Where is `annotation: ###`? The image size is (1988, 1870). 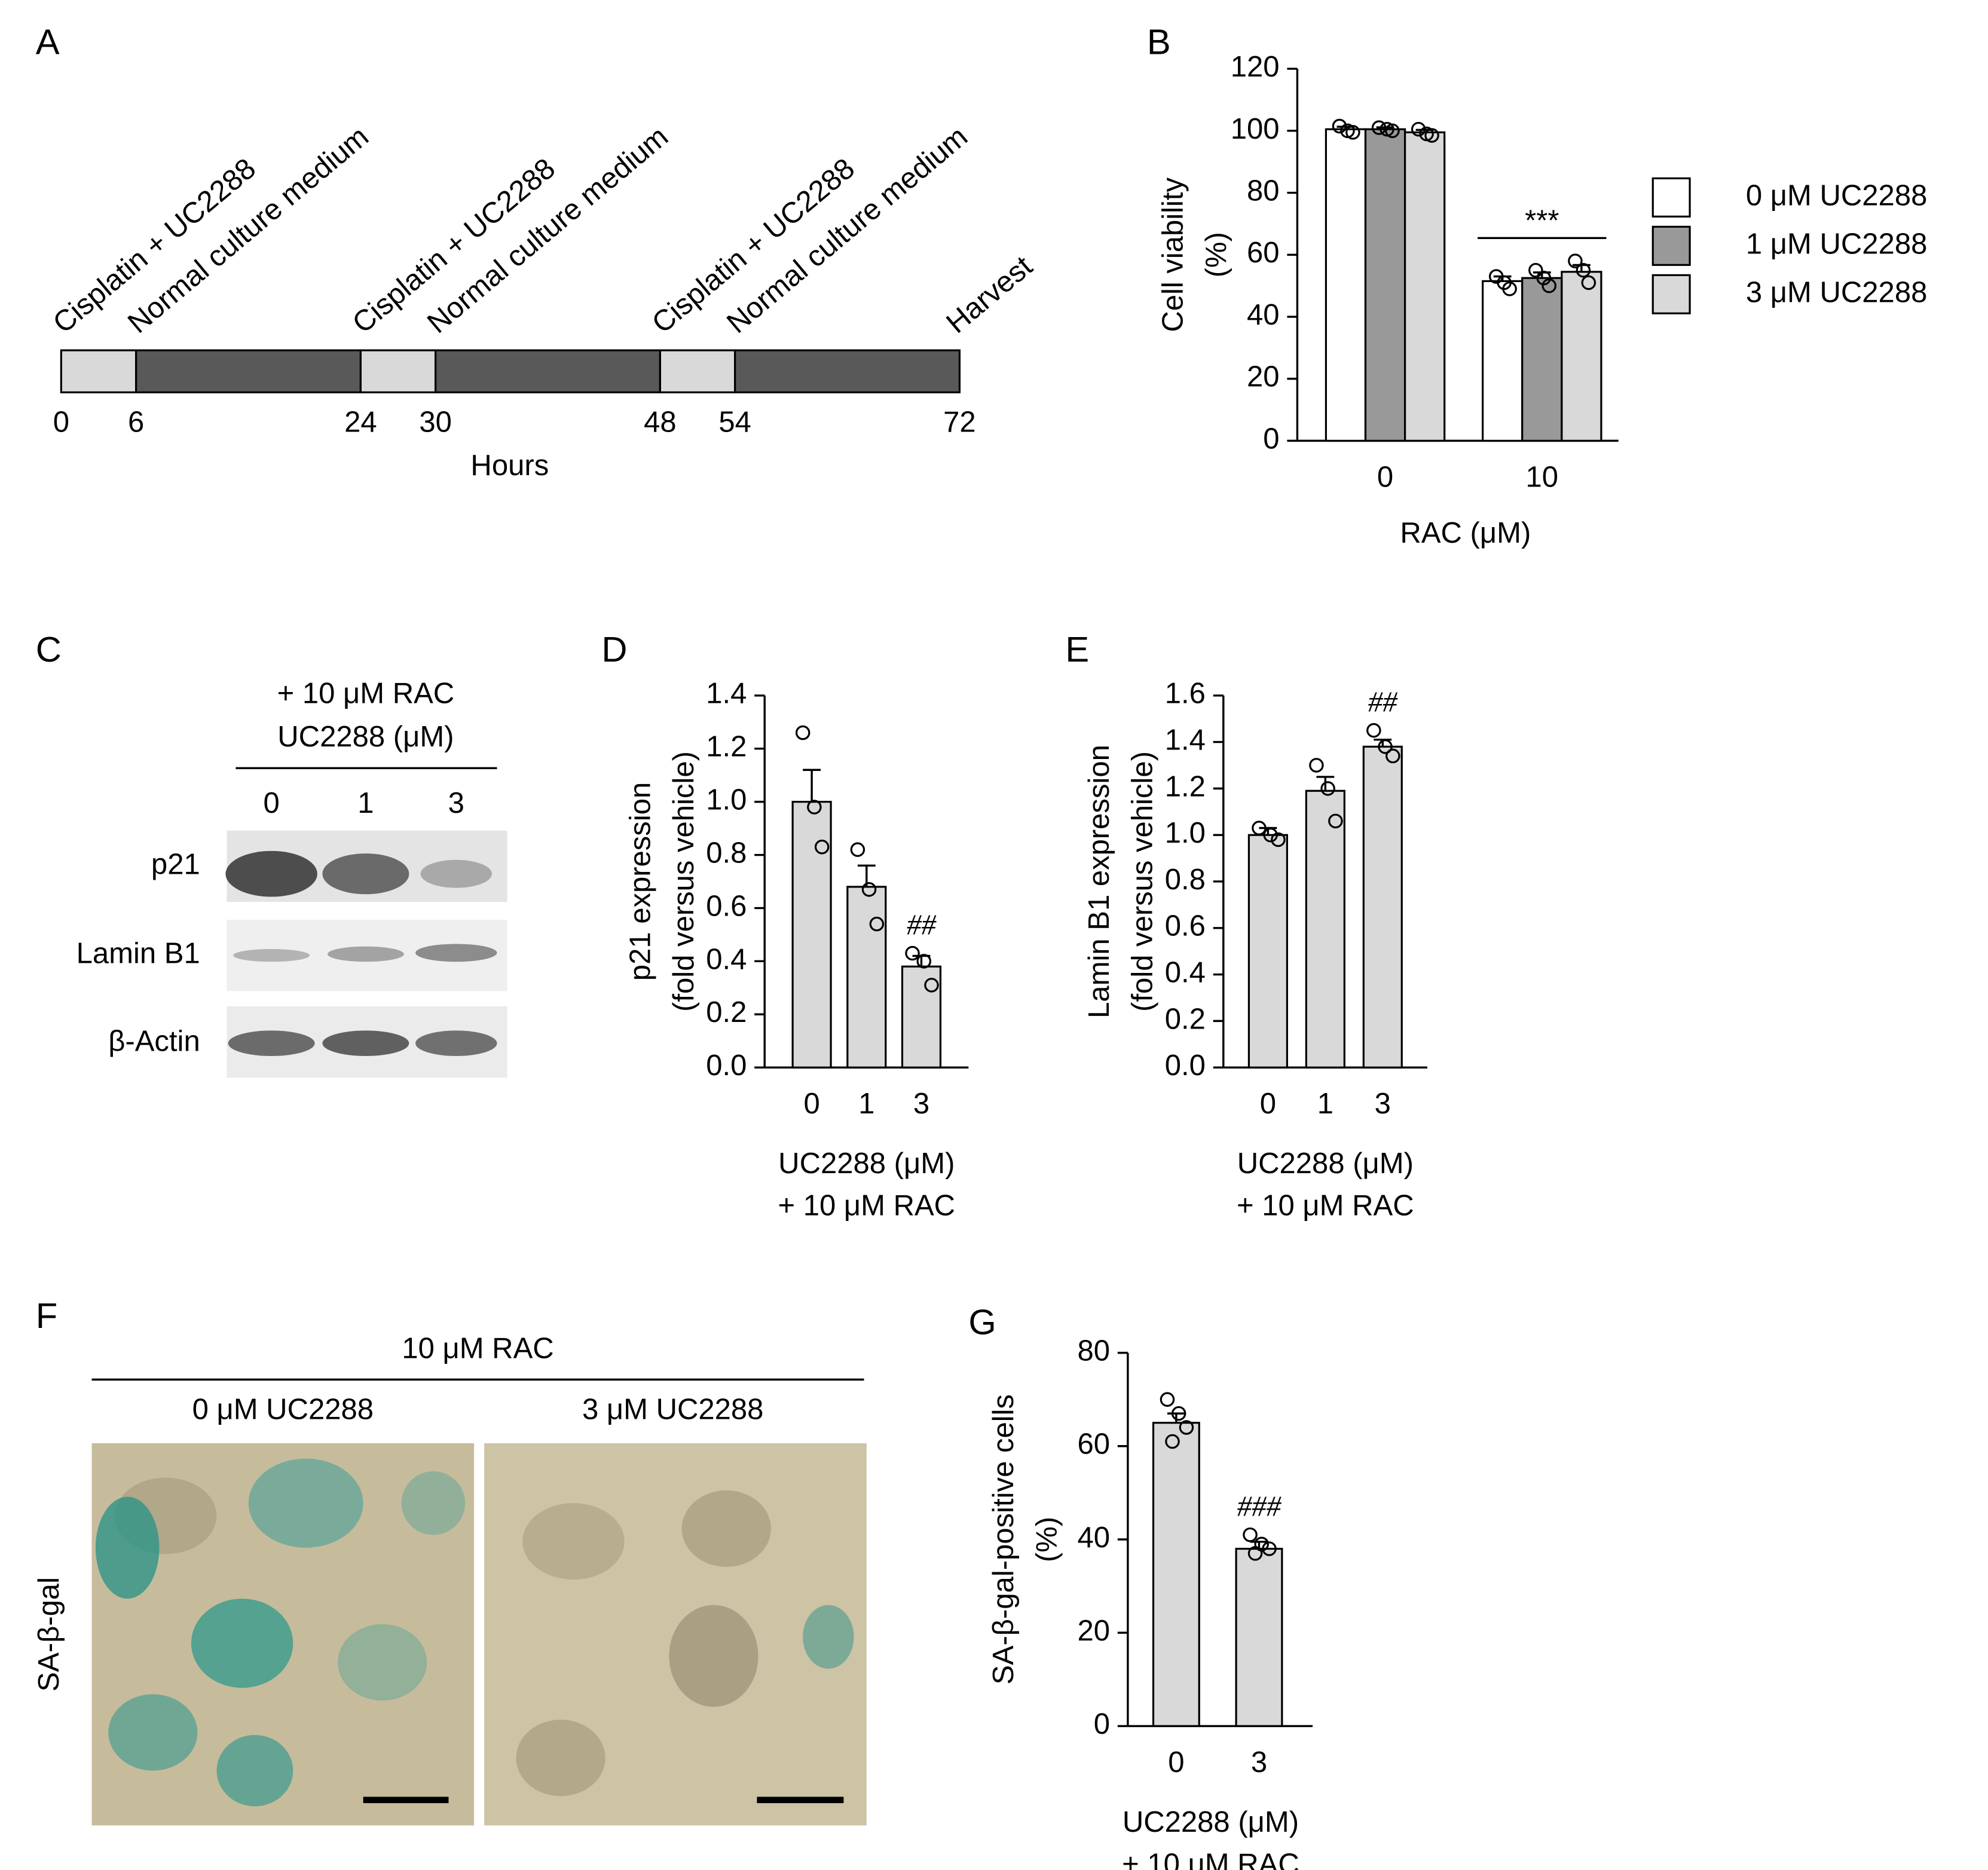 annotation: ### is located at coordinates (1259, 1506).